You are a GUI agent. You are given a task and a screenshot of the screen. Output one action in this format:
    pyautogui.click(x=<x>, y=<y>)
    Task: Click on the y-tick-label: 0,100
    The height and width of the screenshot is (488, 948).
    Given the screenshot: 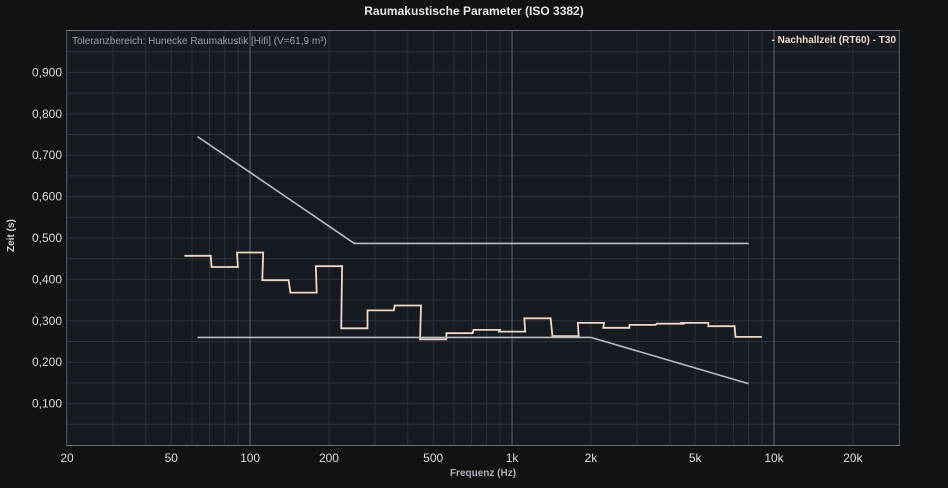 What is the action you would take?
    pyautogui.click(x=47, y=404)
    